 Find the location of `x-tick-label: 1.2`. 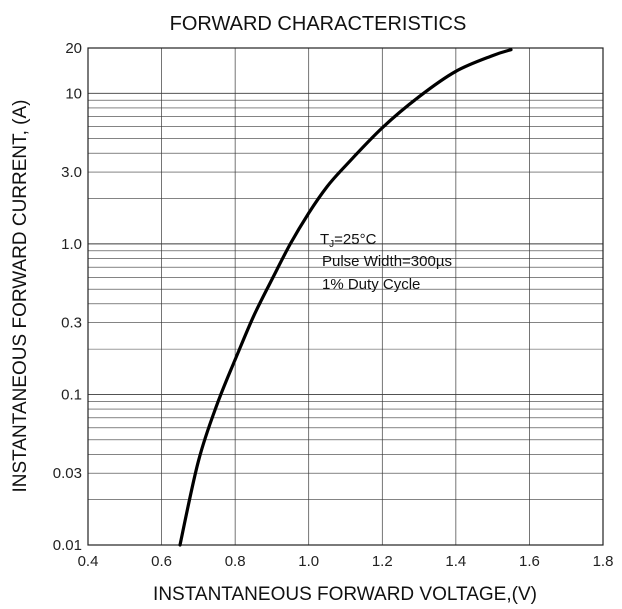

x-tick-label: 1.2 is located at coordinates (382, 561).